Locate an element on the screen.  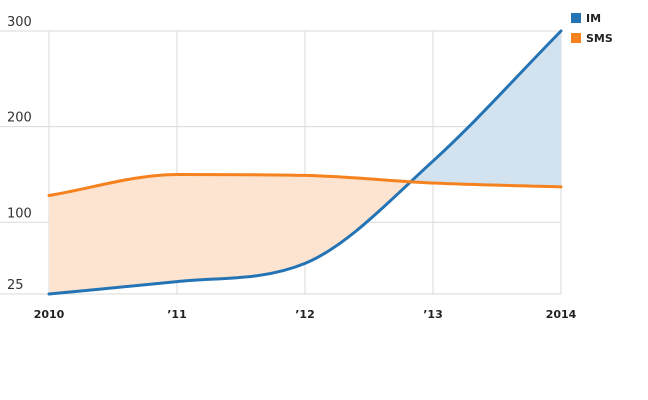
x-tick-label: 2010 is located at coordinates (49, 314).